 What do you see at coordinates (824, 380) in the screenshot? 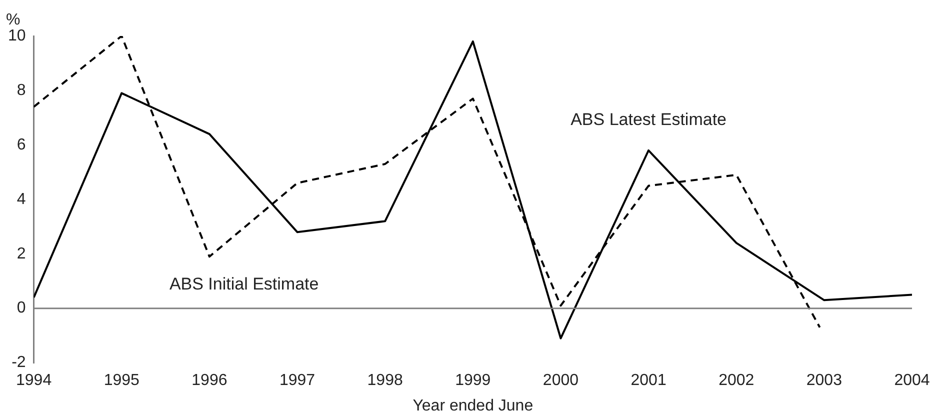
I see `x-tick-label: 2003` at bounding box center [824, 380].